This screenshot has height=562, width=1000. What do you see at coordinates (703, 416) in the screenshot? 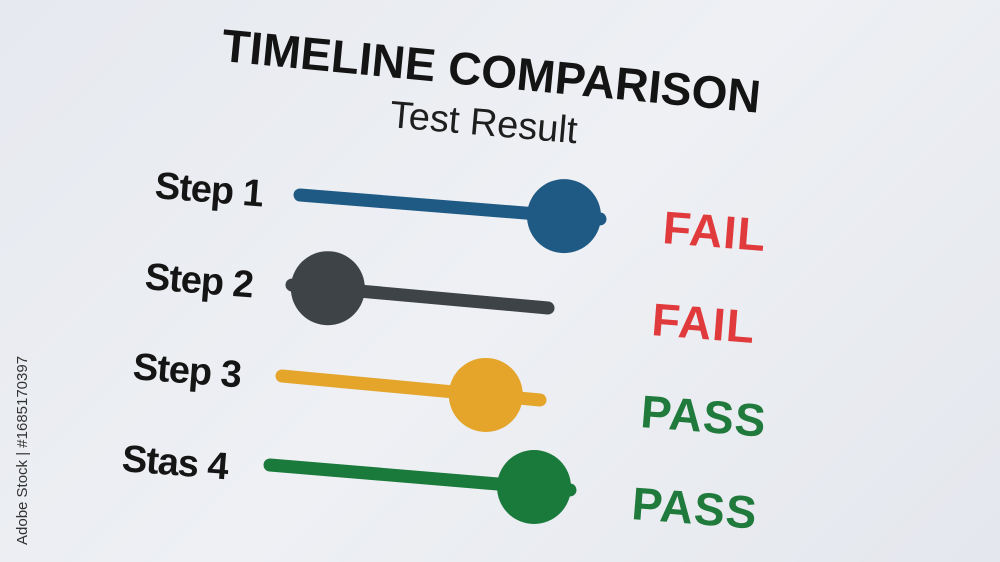
I see `step-3-result-badge: PASS` at bounding box center [703, 416].